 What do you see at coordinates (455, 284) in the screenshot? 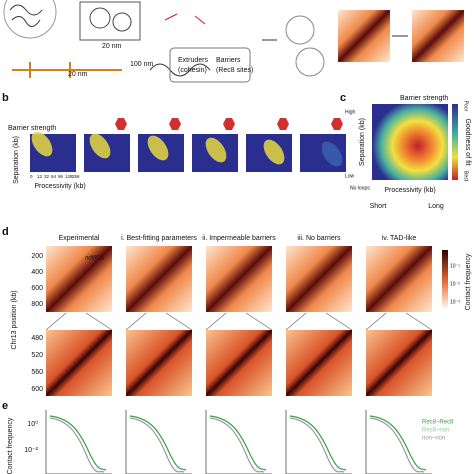
I see `colorbar-tick: 10⁻²` at bounding box center [455, 284].